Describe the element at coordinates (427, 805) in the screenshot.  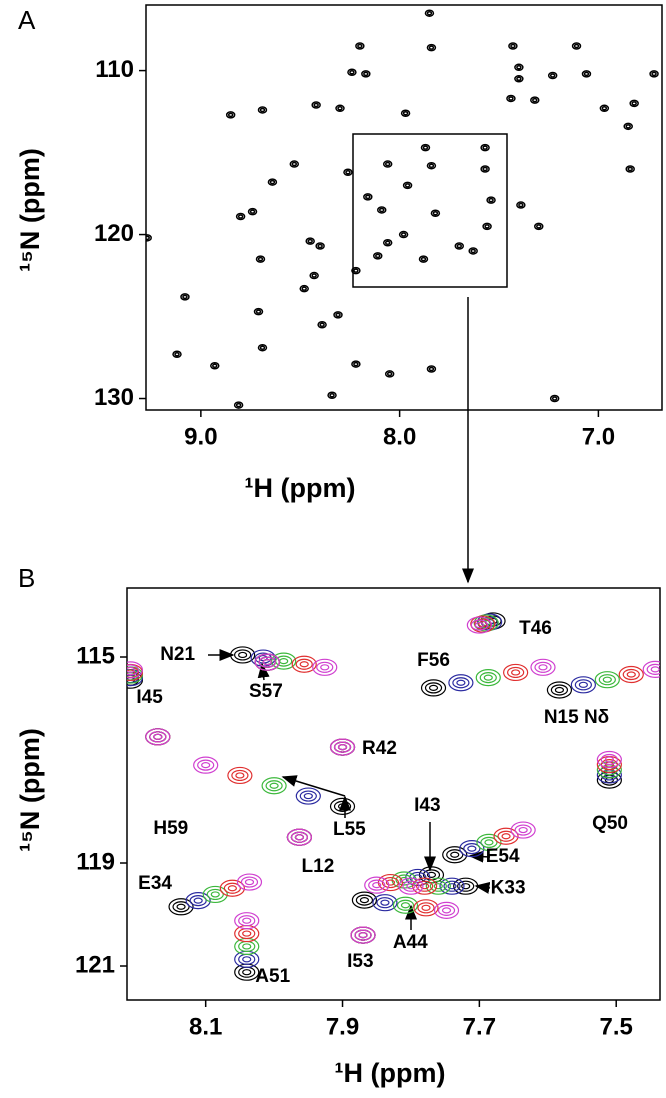
I see `peak-label: I43` at that location.